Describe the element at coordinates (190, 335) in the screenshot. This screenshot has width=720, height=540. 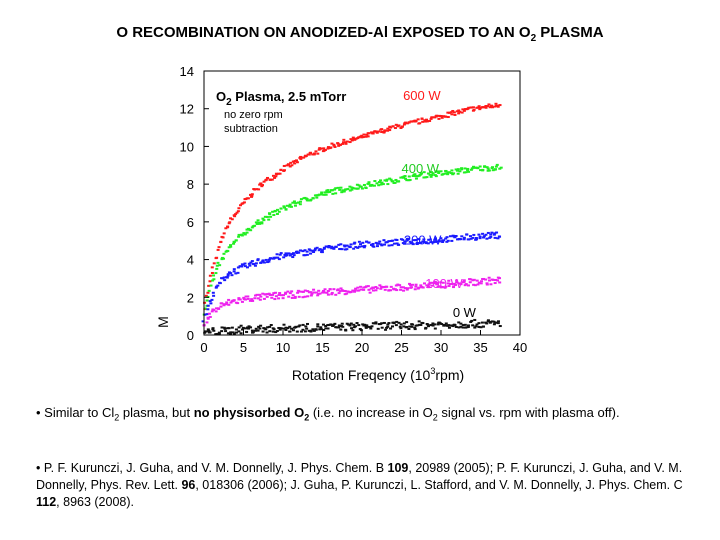
I see `y-tick-label: 0` at that location.